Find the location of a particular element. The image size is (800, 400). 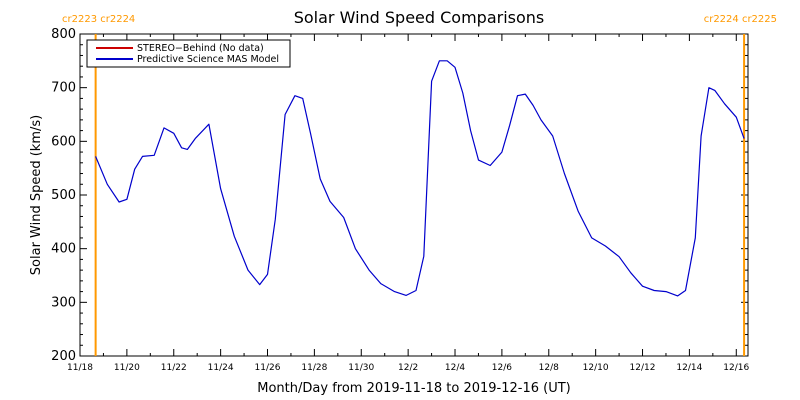

y-axis-label: Solar Wind Speed (km/s) is located at coordinates (36, 195).